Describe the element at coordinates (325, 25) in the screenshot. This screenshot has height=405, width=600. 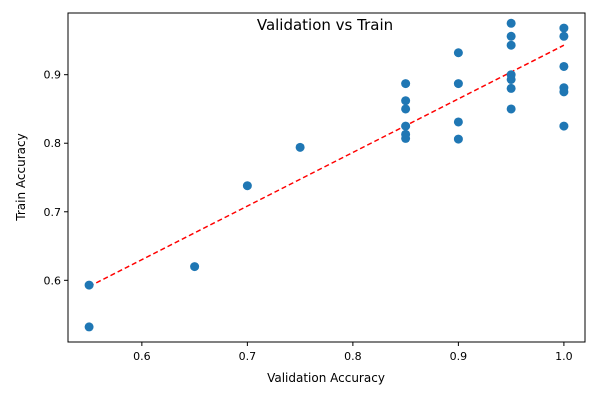
I see `chart-title: Validation vs Train` at that location.